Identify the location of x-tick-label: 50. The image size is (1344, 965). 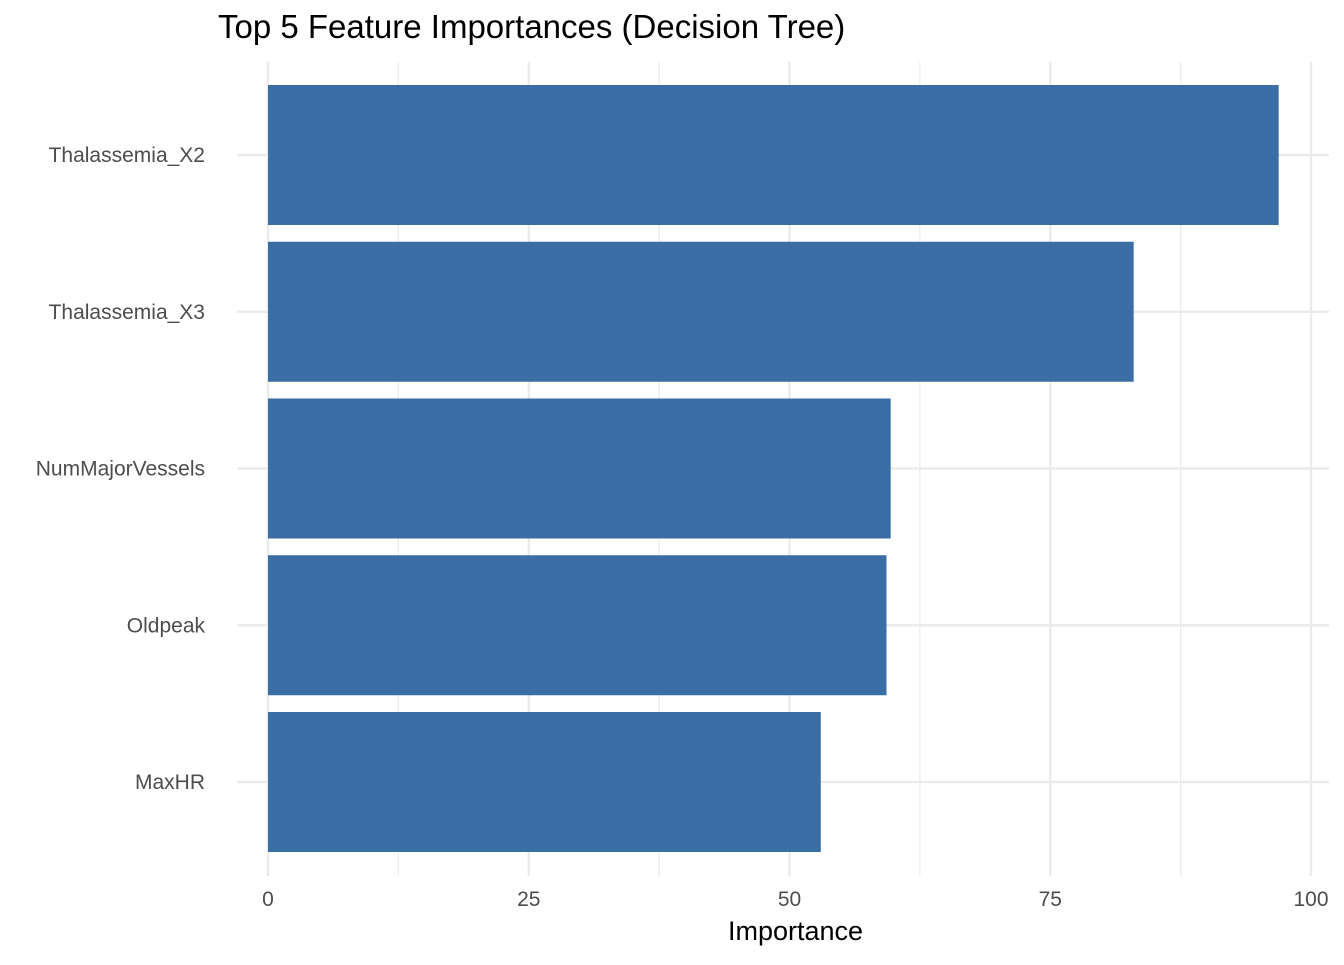
(789, 899).